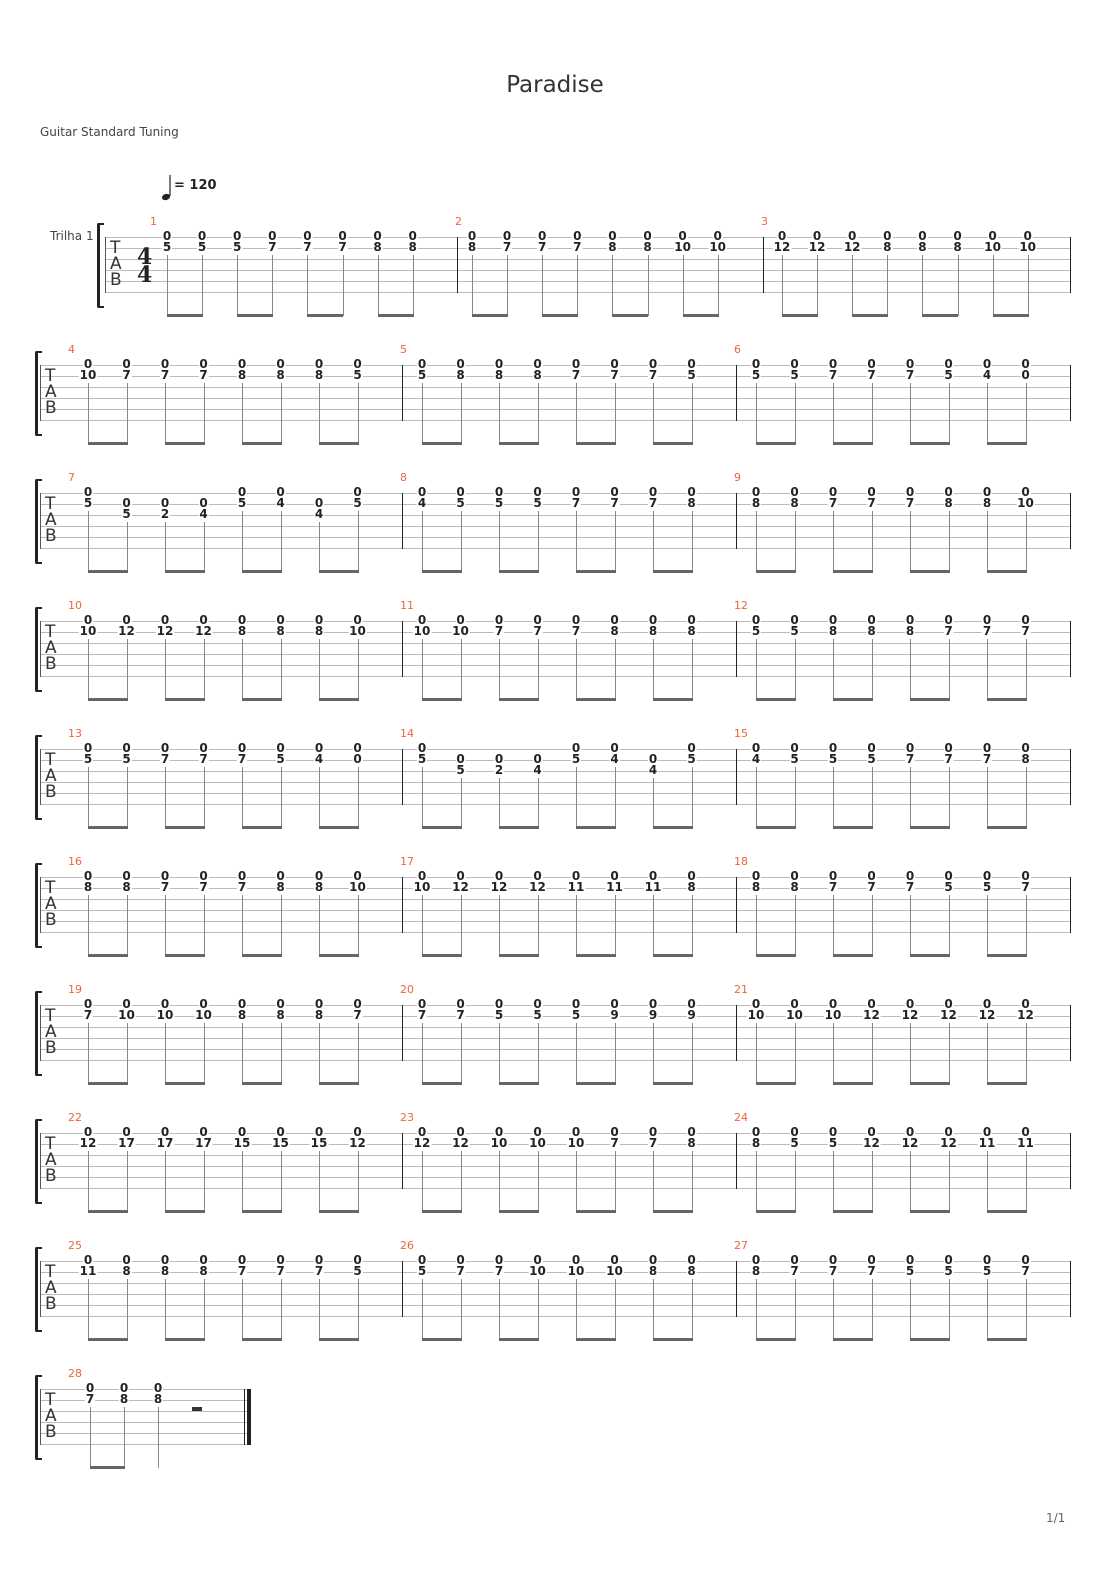  What do you see at coordinates (614, 759) in the screenshot?
I see `fret-number: 4` at bounding box center [614, 759].